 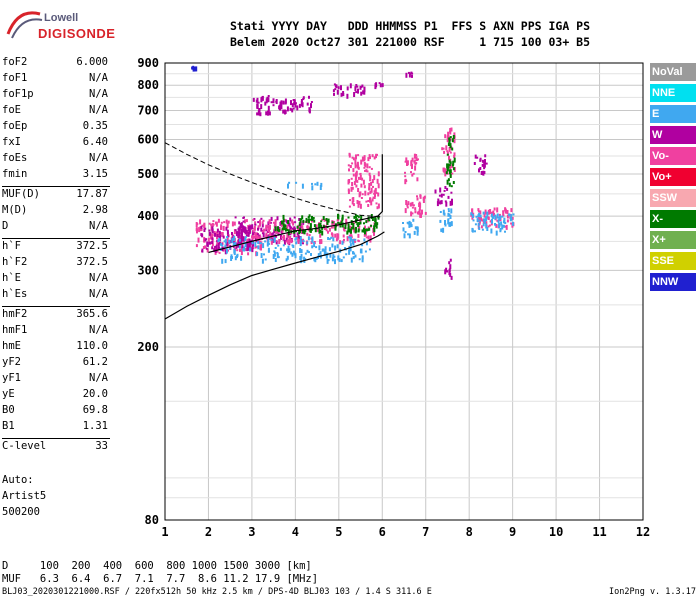 What do you see at coordinates (148, 85) in the screenshot?
I see `y-tick-label: 800` at bounding box center [148, 85].